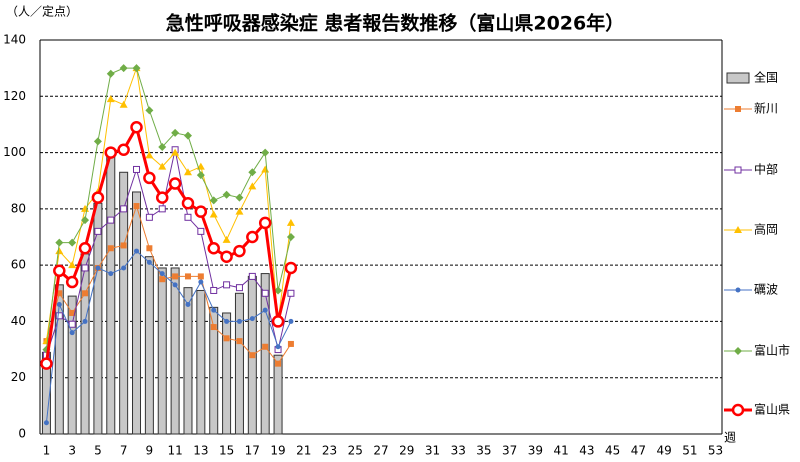 The width and height of the screenshot is (800, 462). Describe the element at coordinates (277, 451) in the screenshot. I see `x-tick-label: 19` at that location.